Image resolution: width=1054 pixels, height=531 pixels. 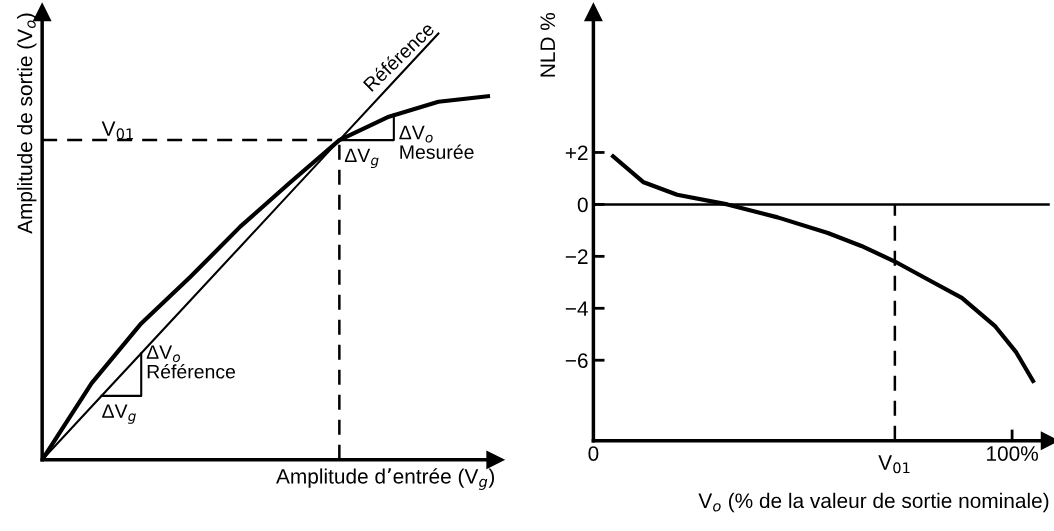 I want to click on y-tick-label: +2, so click(x=576, y=152).